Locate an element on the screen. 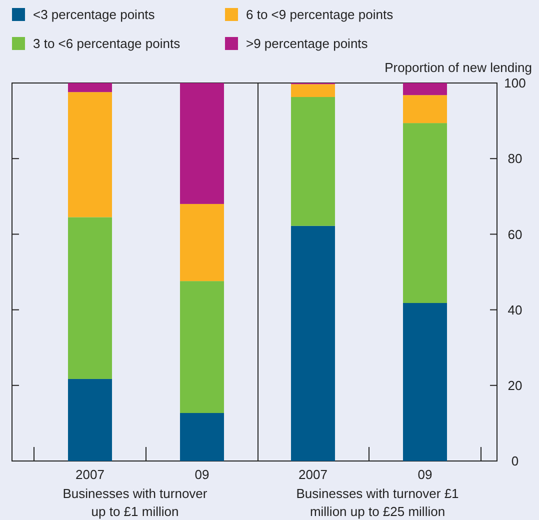  x-axis-title: Businesses with turnover £1 million up to £25 million is located at coordinates (377, 502).